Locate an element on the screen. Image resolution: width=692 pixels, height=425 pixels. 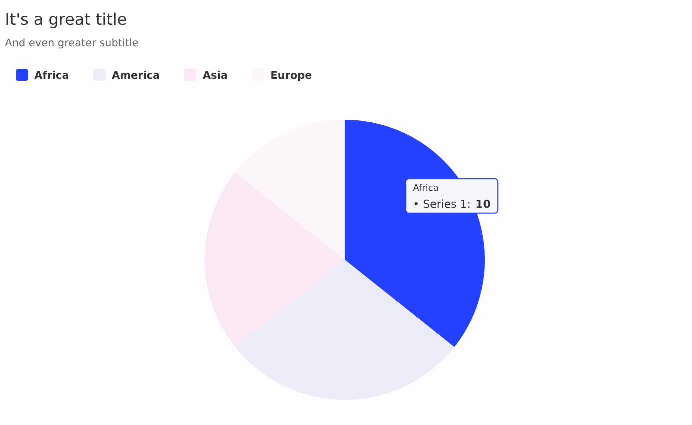
legend-label: Africa is located at coordinates (51, 75).